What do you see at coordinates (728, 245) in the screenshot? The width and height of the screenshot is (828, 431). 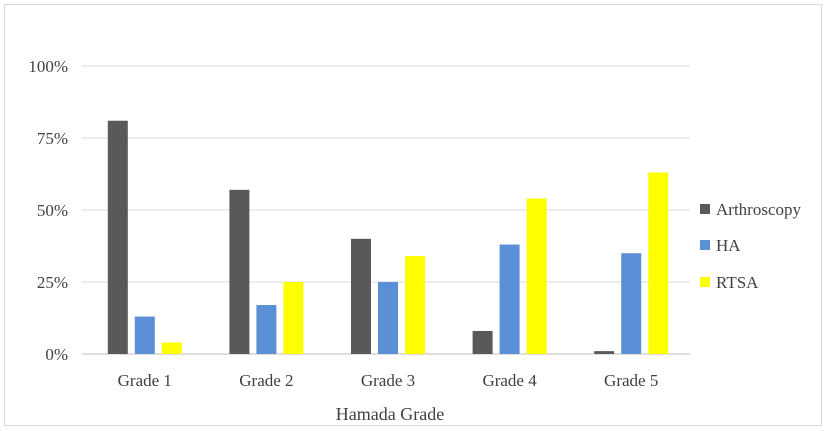 I see `legend-label-ha: HA` at bounding box center [728, 245].